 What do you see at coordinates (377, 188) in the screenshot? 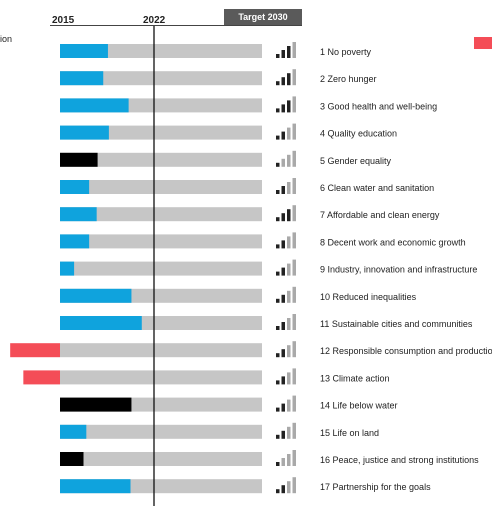
I see `goal-label: 6 Clean water and sanitation` at bounding box center [377, 188].